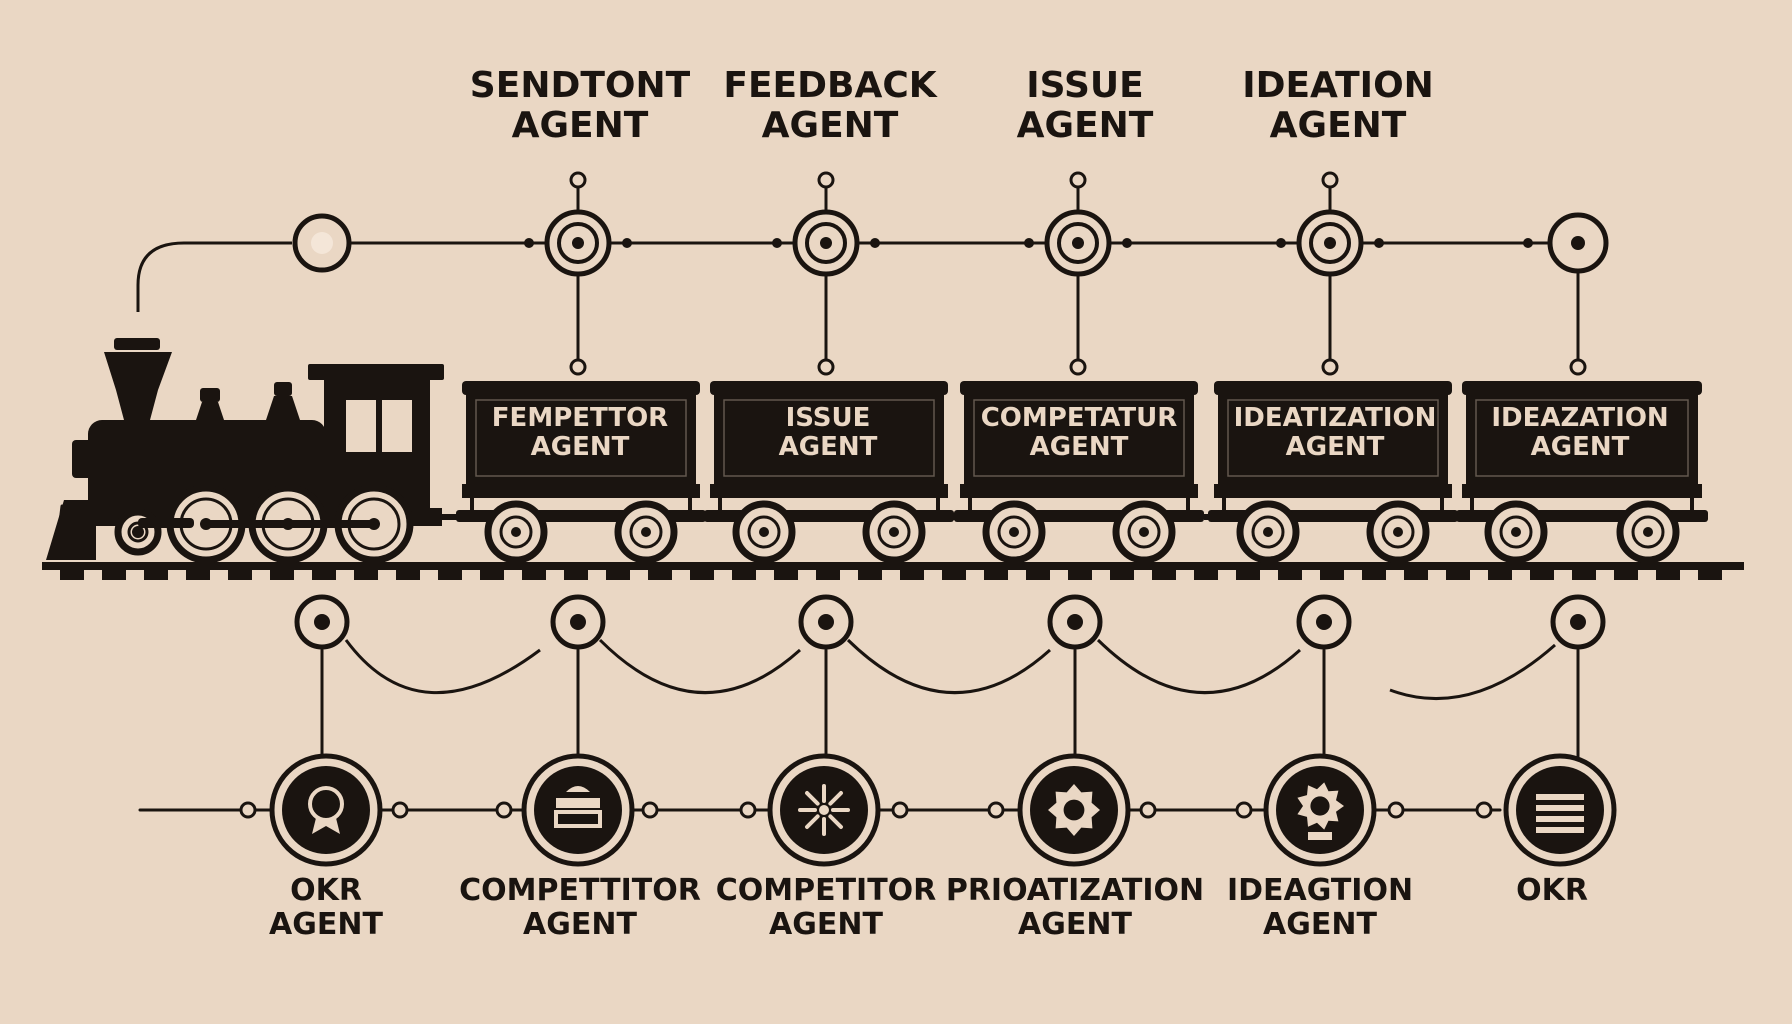 The width and height of the screenshot is (1792, 1024). I want to click on train-car-label-4: IDEATIZATION AGENT, so click(1335, 433).